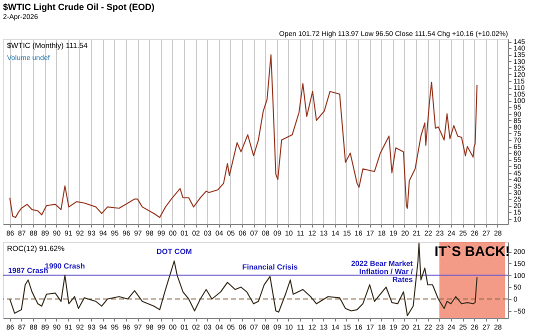 This screenshot has height=331, width=557. Describe the element at coordinates (472, 251) in the screenshot. I see `band-label: IT`S BACK!` at that location.